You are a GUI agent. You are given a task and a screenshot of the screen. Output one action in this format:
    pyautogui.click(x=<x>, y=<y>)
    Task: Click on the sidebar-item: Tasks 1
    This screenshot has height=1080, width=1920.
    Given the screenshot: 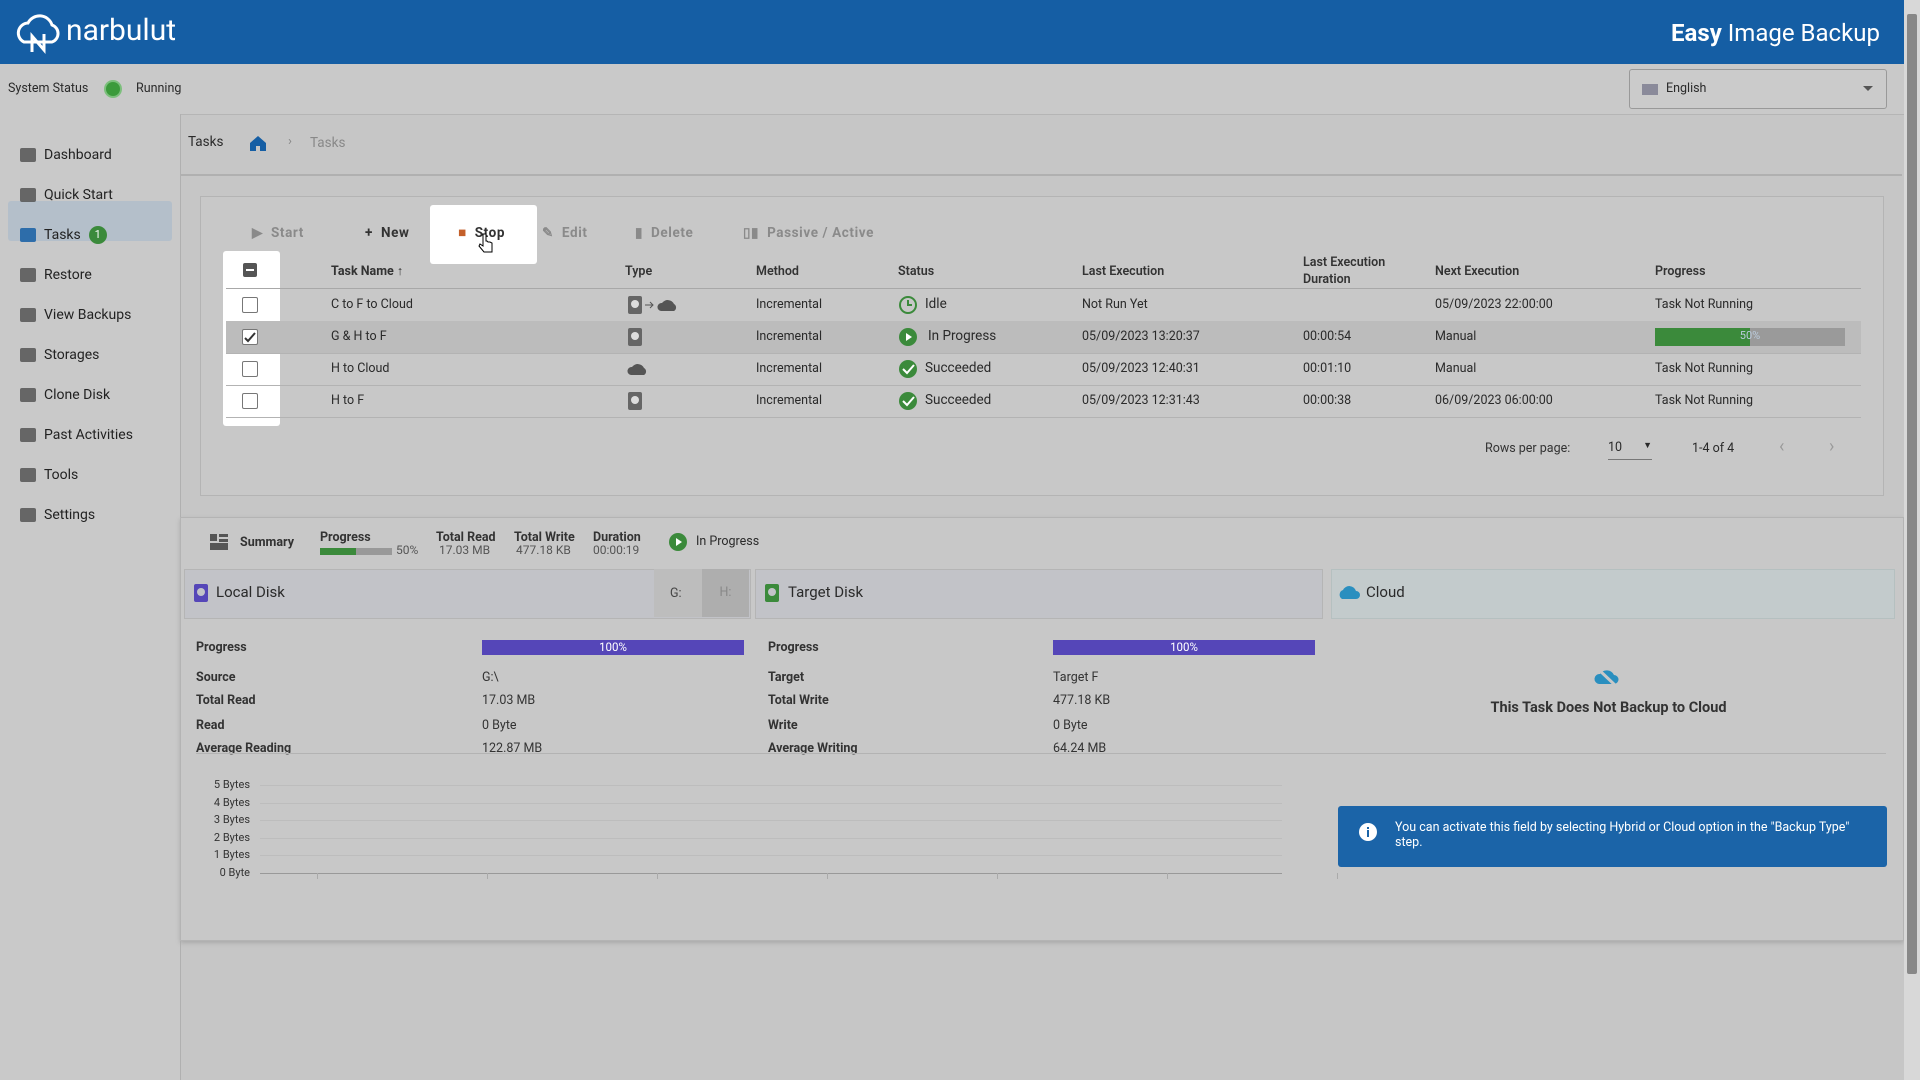 What is the action you would take?
    pyautogui.click(x=63, y=235)
    